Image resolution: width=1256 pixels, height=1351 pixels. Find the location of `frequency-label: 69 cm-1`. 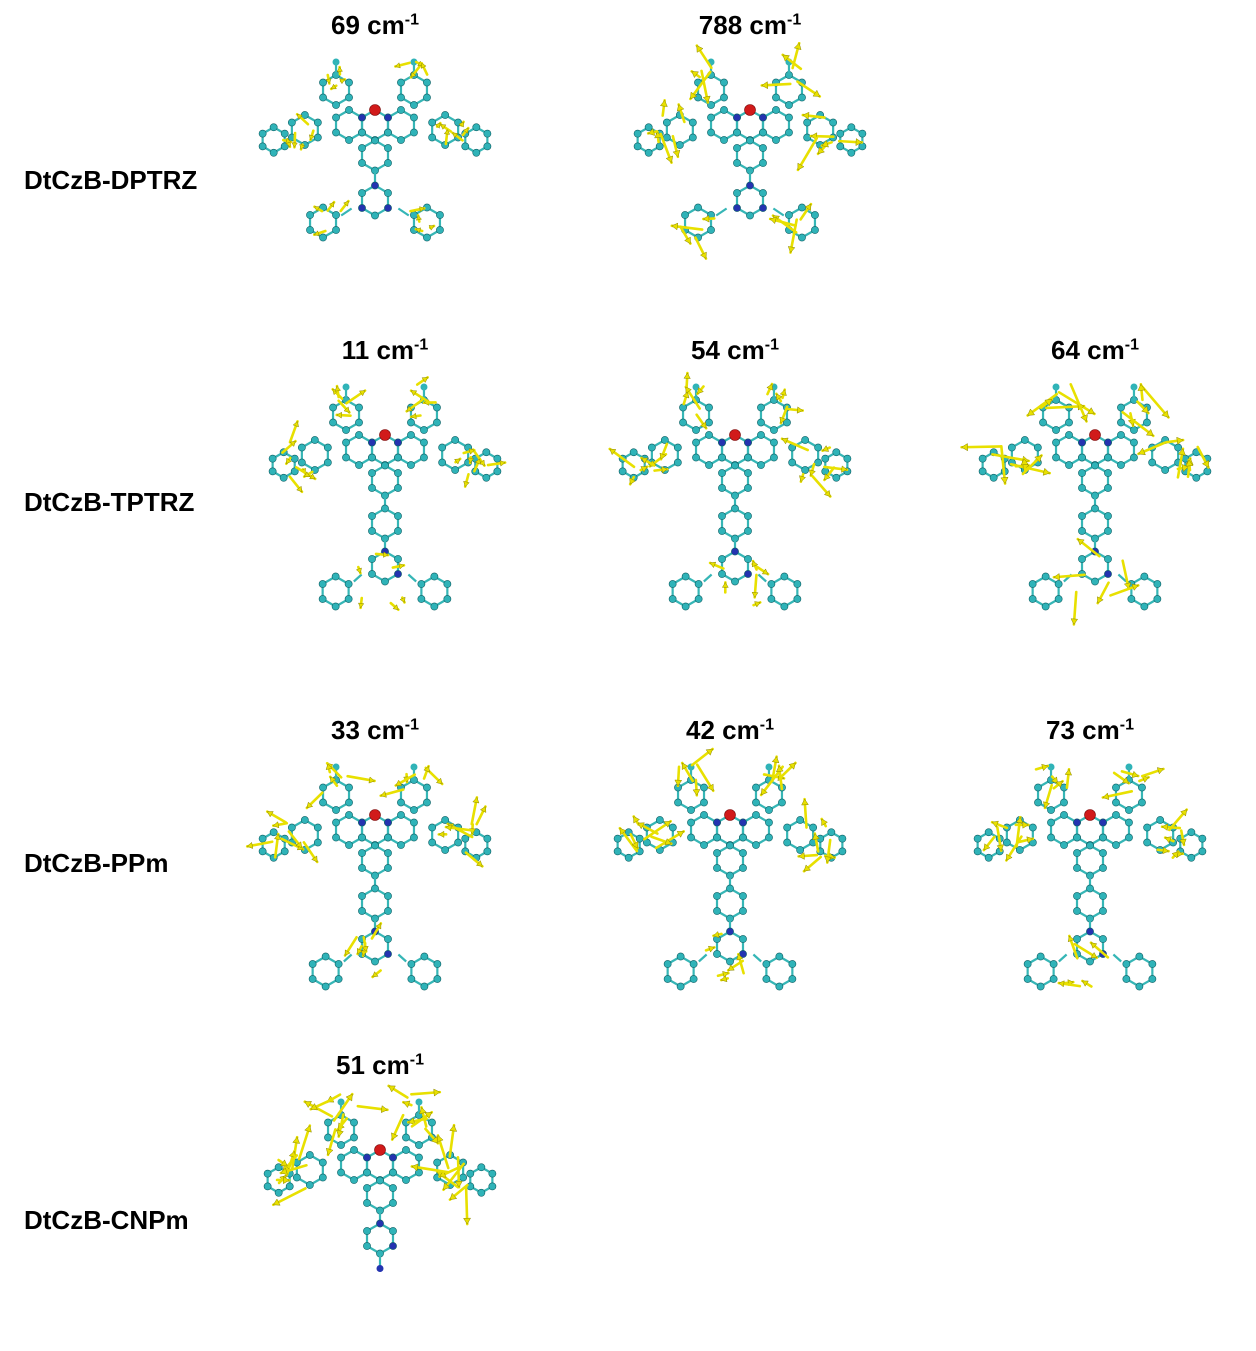

frequency-label: 69 cm-1 is located at coordinates (375, 25).